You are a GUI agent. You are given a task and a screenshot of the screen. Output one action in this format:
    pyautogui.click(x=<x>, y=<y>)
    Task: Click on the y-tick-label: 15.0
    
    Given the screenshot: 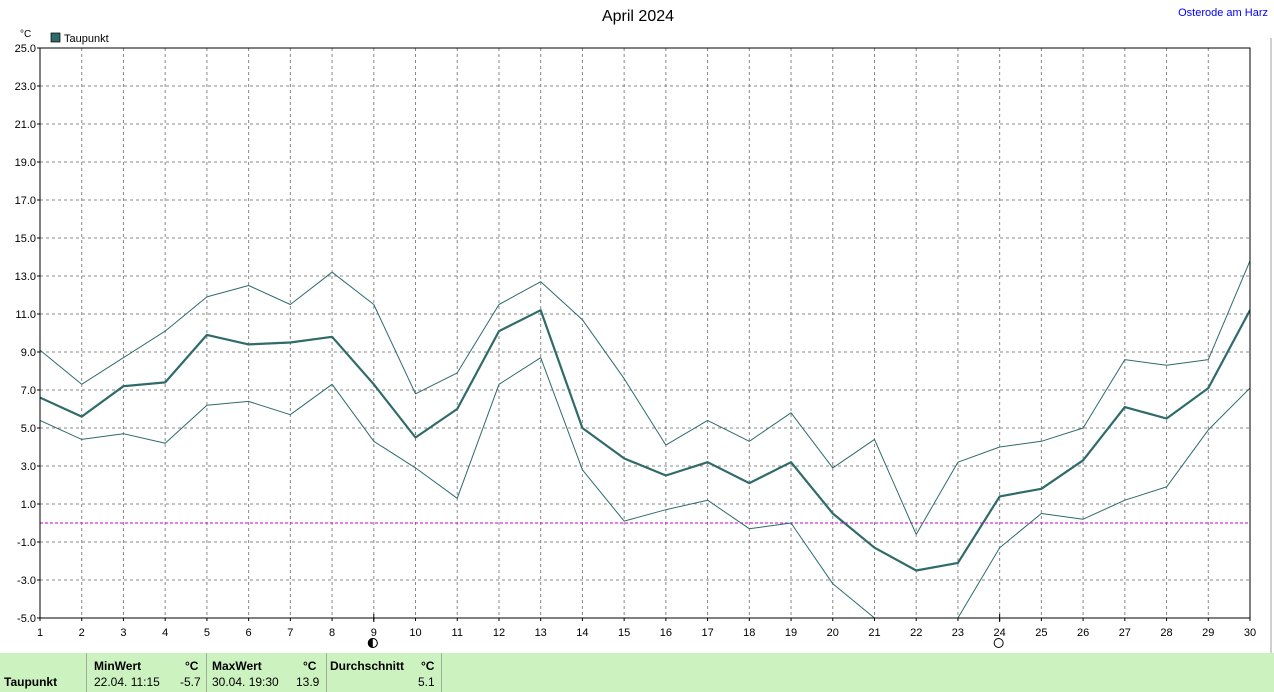 What is the action you would take?
    pyautogui.click(x=25, y=239)
    